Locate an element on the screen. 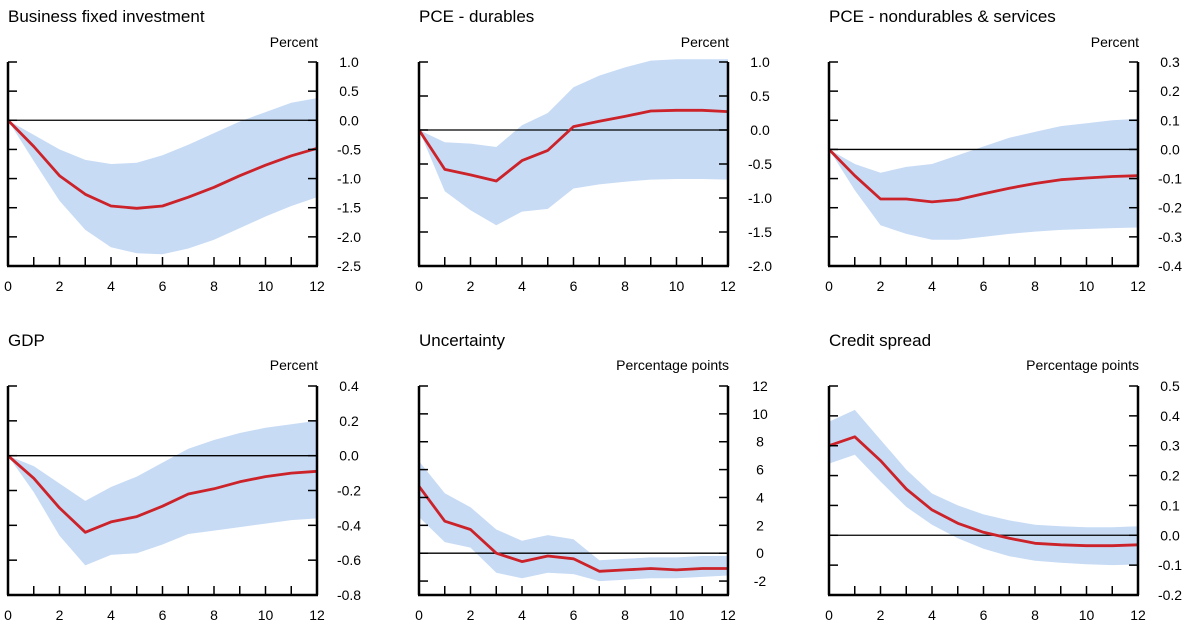 This screenshot has width=1193, height=624. panel-title: Credit spread is located at coordinates (880, 340).